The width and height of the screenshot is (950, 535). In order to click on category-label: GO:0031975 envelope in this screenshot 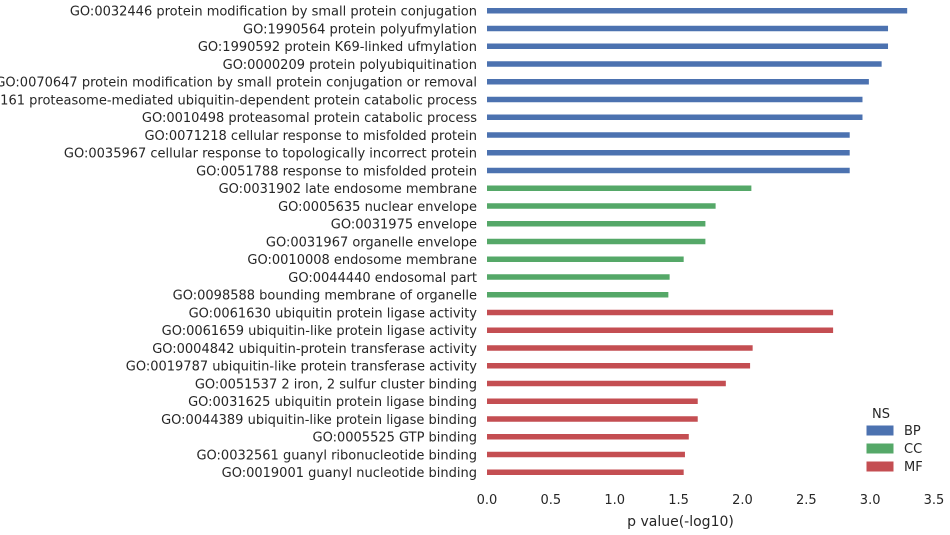, I will do `click(404, 225)`.